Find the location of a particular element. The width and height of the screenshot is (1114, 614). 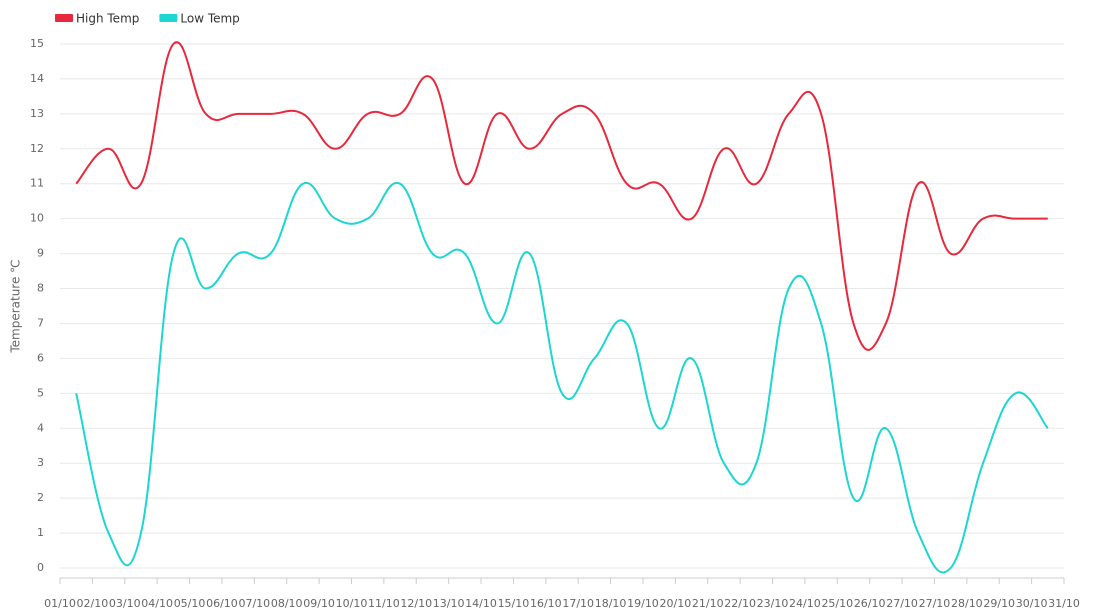

y-tick-label: 7 is located at coordinates (40, 322).